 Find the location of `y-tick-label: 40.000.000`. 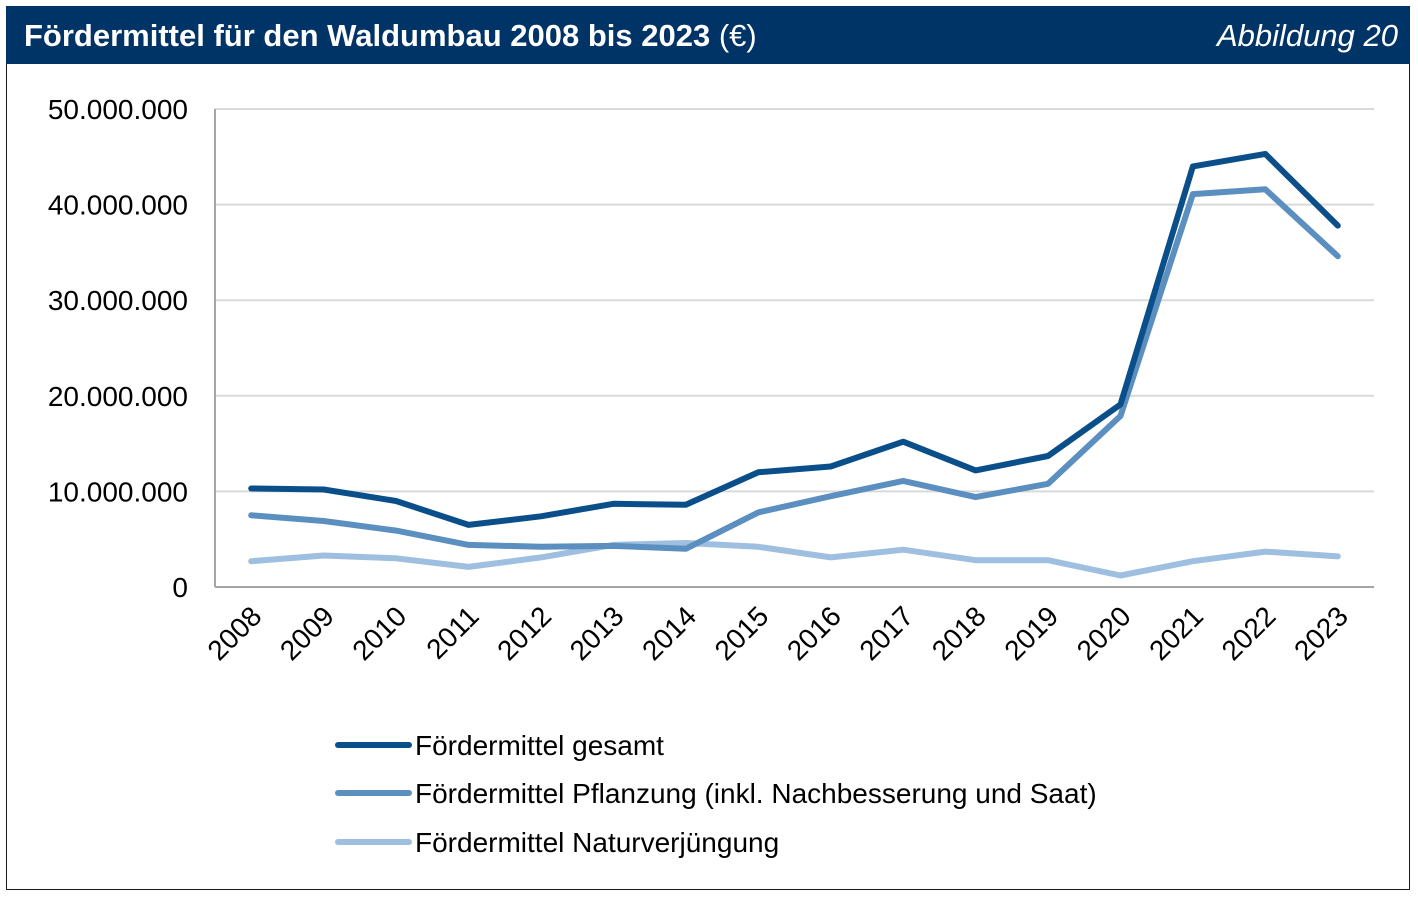

y-tick-label: 40.000.000 is located at coordinates (118, 205).